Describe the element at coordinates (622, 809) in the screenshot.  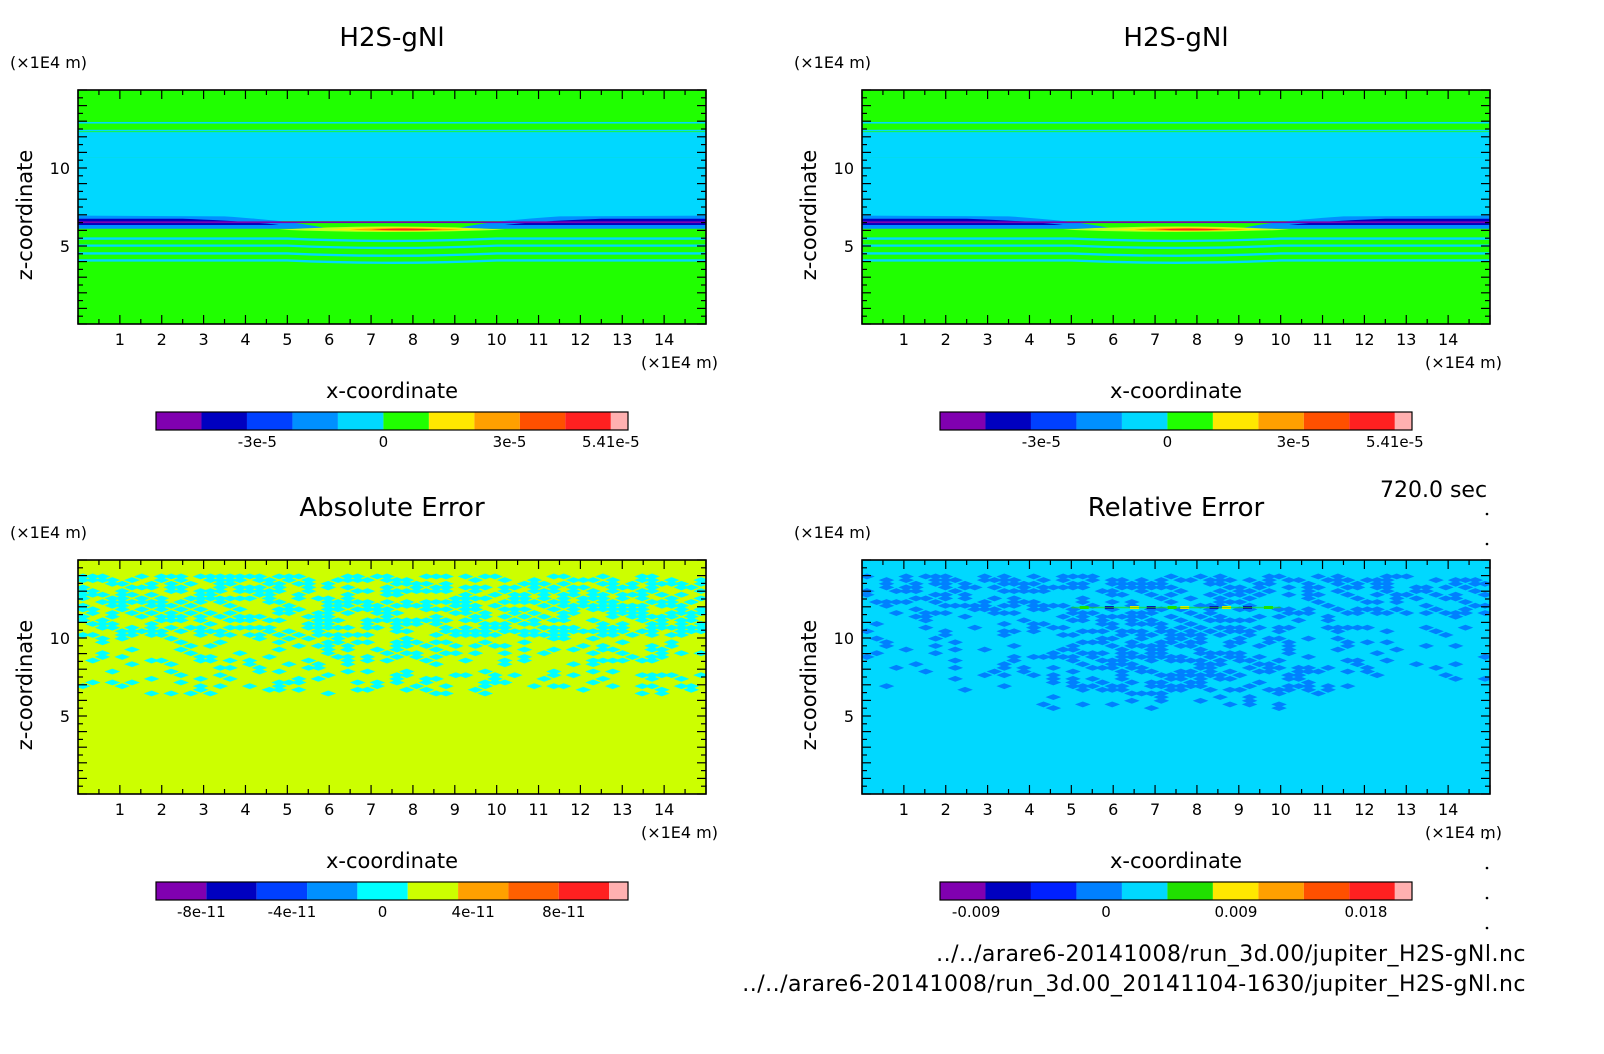
I see `x-tick-label: 13` at that location.